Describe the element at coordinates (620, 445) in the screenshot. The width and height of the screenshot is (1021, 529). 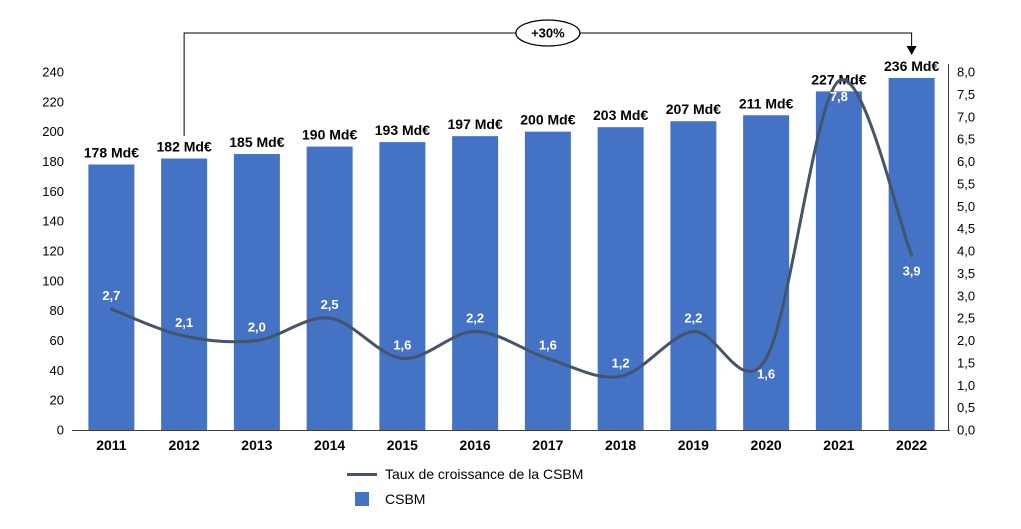
I see `x-axis-category-label: 2018` at that location.